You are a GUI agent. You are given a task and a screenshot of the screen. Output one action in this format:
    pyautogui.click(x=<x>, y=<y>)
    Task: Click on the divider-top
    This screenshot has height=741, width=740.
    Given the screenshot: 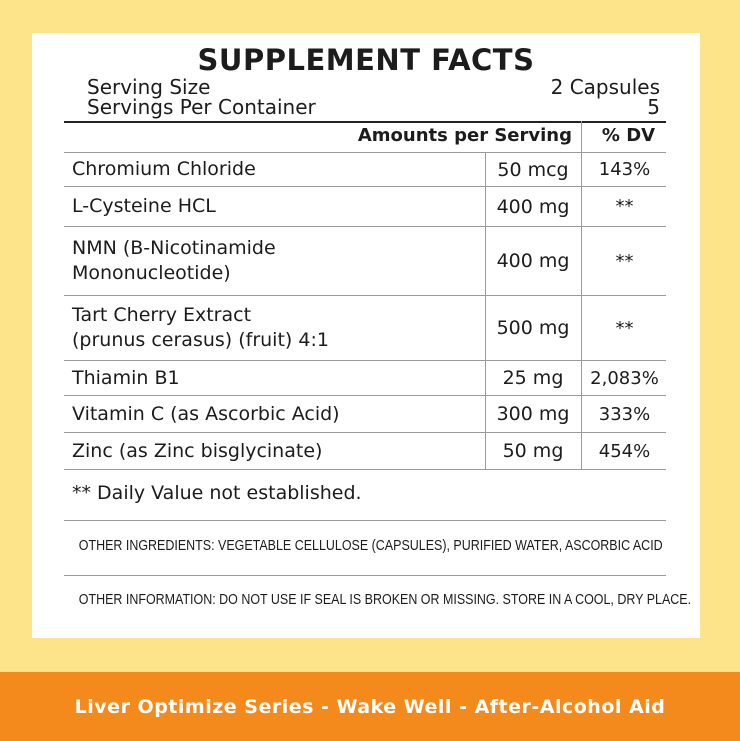 What is the action you would take?
    pyautogui.click(x=365, y=122)
    